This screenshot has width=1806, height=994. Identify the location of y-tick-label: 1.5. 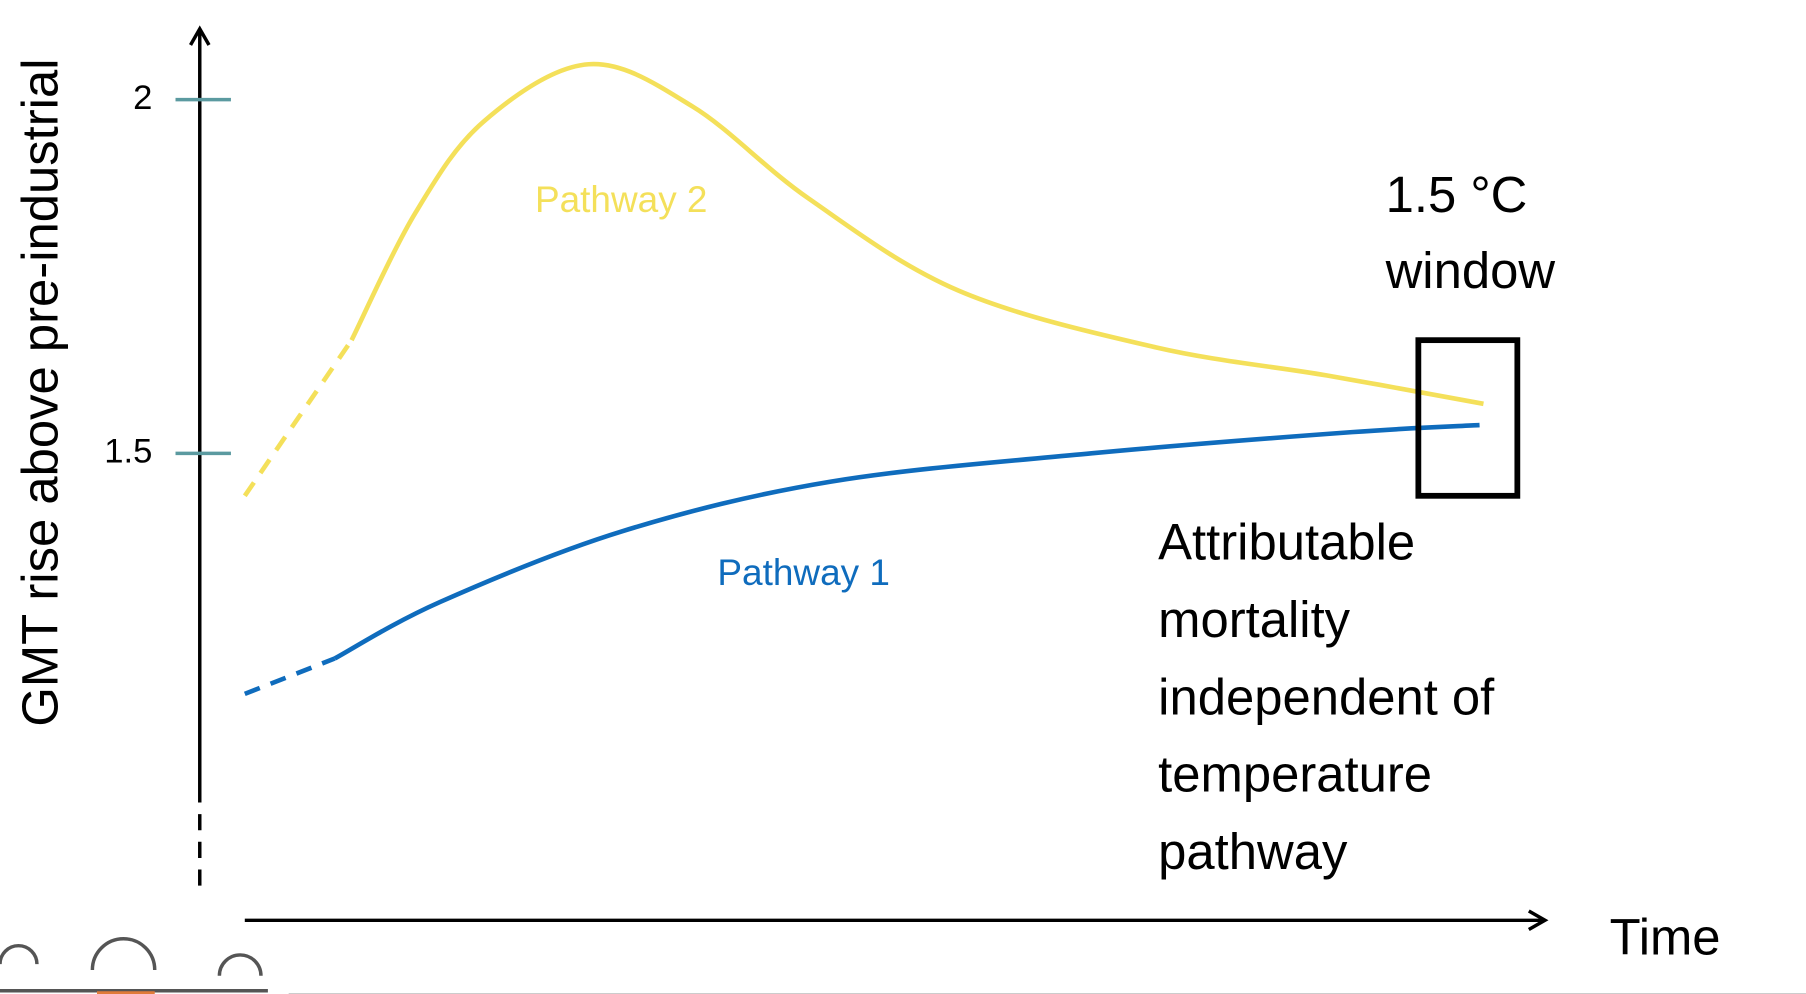
(128, 452).